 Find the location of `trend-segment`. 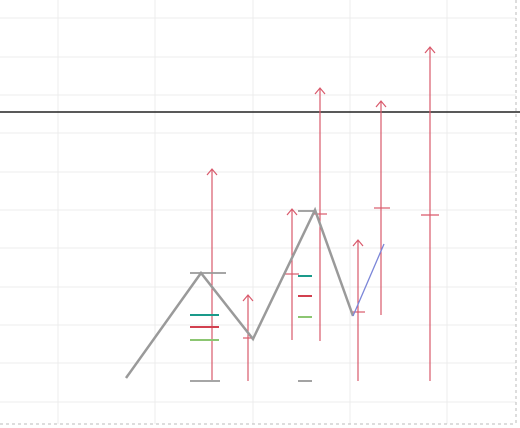

trend-segment is located at coordinates (368, 280).